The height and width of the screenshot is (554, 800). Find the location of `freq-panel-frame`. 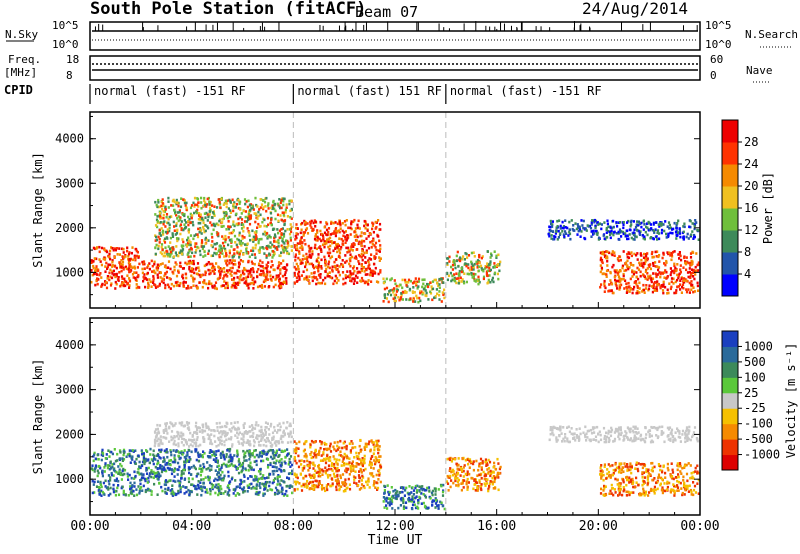

freq-panel-frame is located at coordinates (395, 68).